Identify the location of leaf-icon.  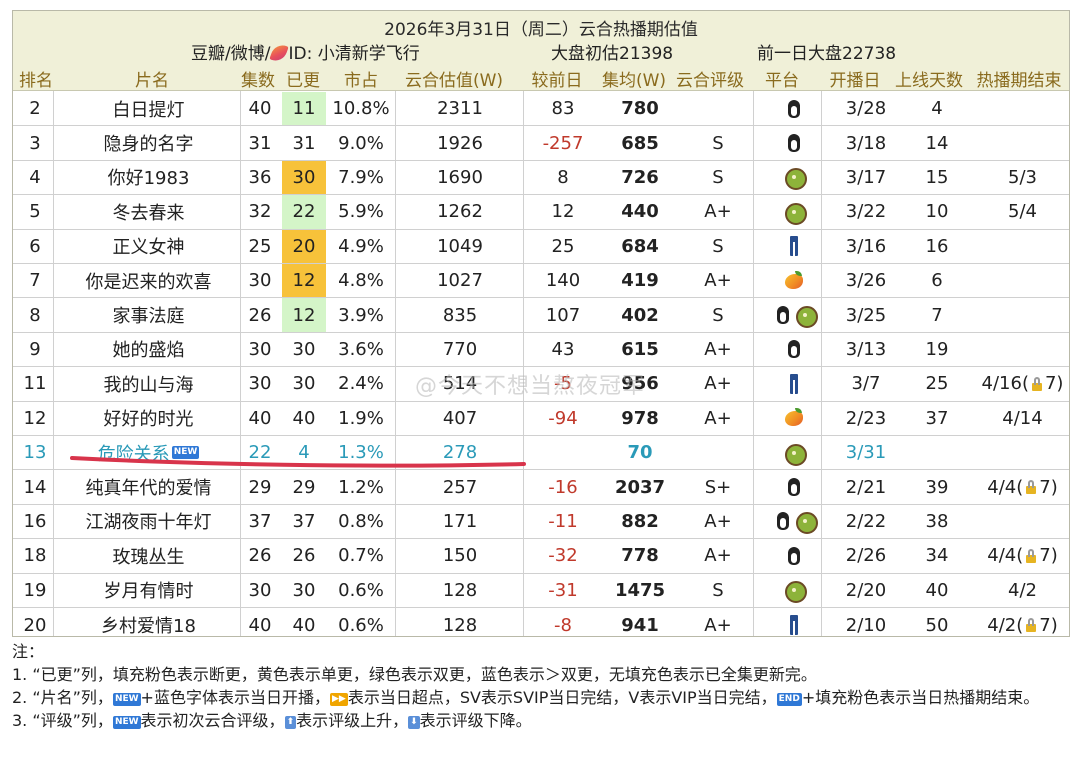
(279, 53).